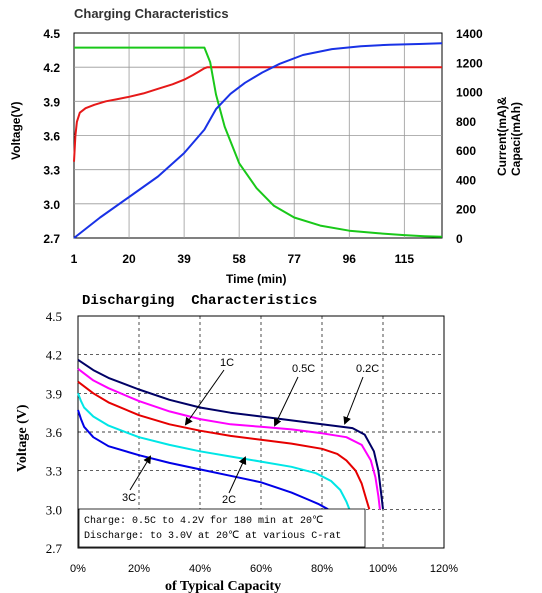 Image resolution: width=542 pixels, height=593 pixels. I want to click on charging-right-axis-label-line2: Capaci(mAh), so click(516, 139).